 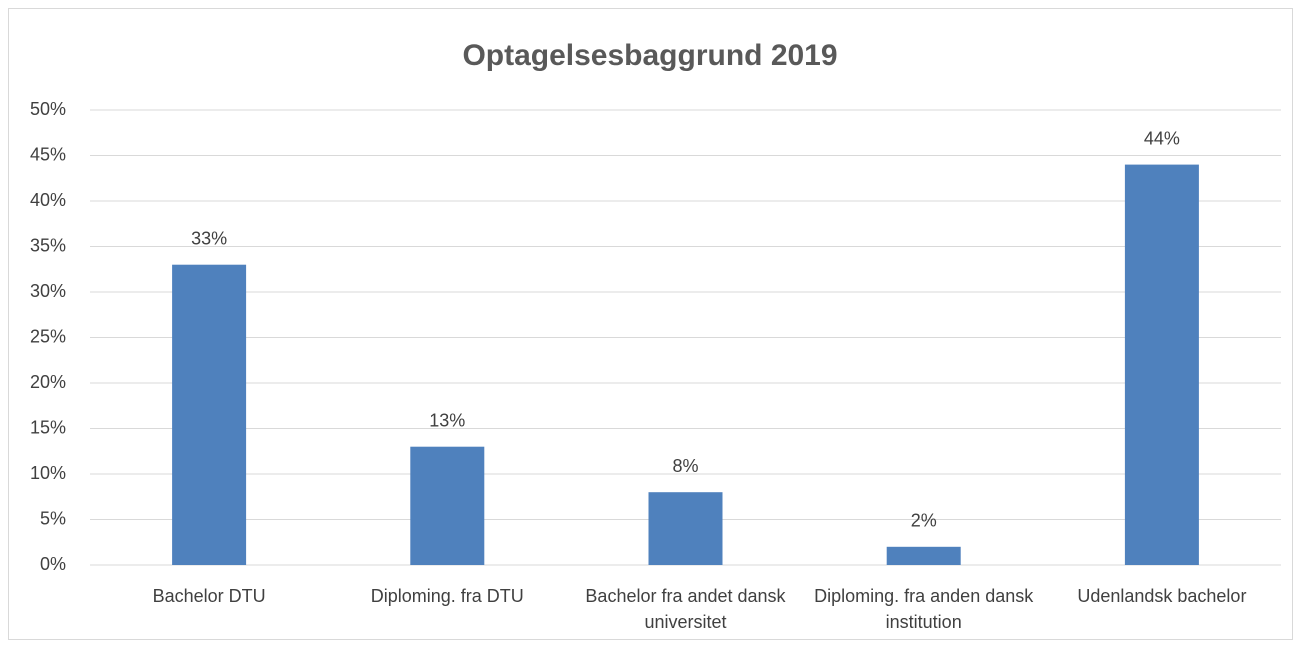 I want to click on y-tick-label: 0%, so click(x=53, y=564).